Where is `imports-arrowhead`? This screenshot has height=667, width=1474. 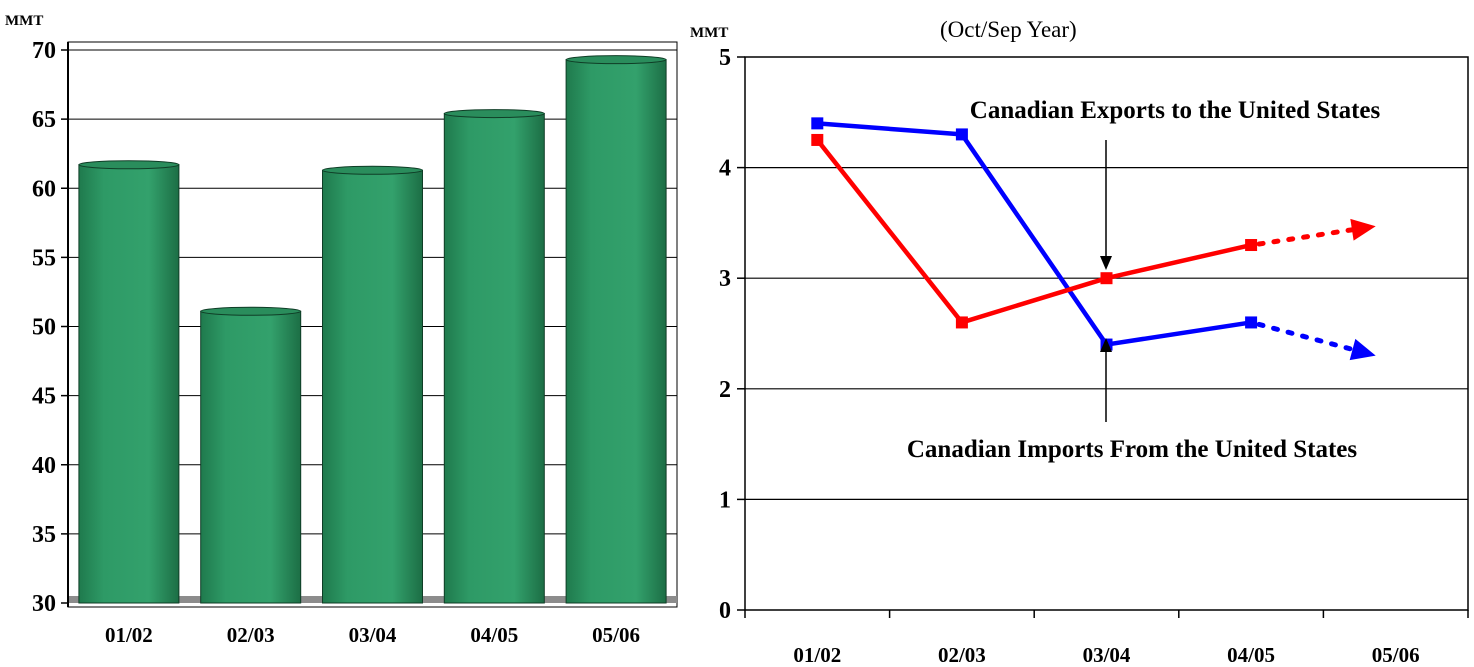
imports-arrowhead is located at coordinates (1106, 345).